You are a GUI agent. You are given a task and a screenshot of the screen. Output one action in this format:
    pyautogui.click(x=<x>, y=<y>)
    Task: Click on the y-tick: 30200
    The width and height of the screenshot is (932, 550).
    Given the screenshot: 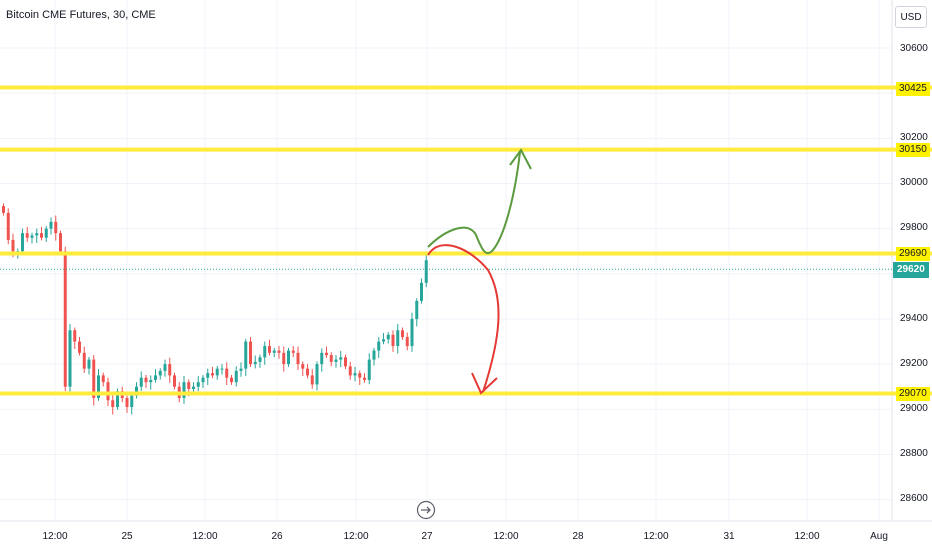 What is the action you would take?
    pyautogui.click(x=914, y=137)
    